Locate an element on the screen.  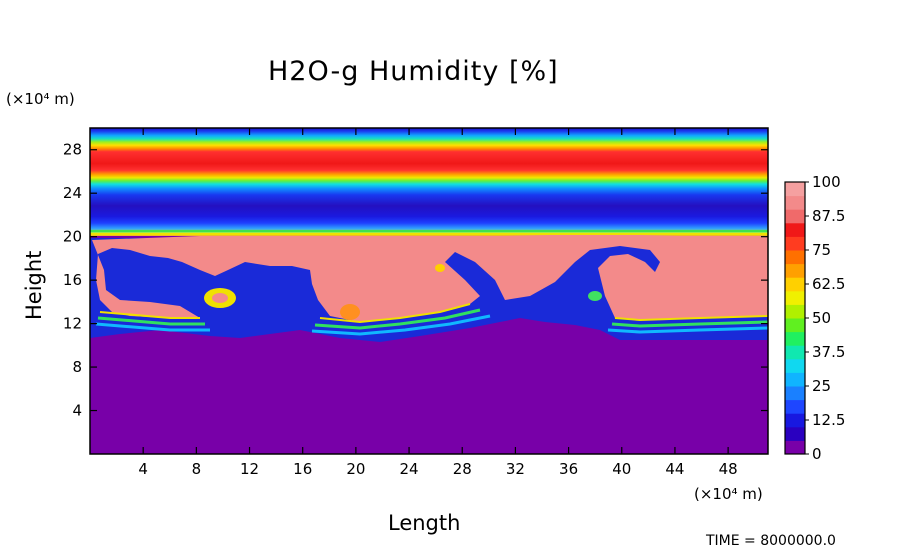
x-tick-label: 48 is located at coordinates (728, 469).